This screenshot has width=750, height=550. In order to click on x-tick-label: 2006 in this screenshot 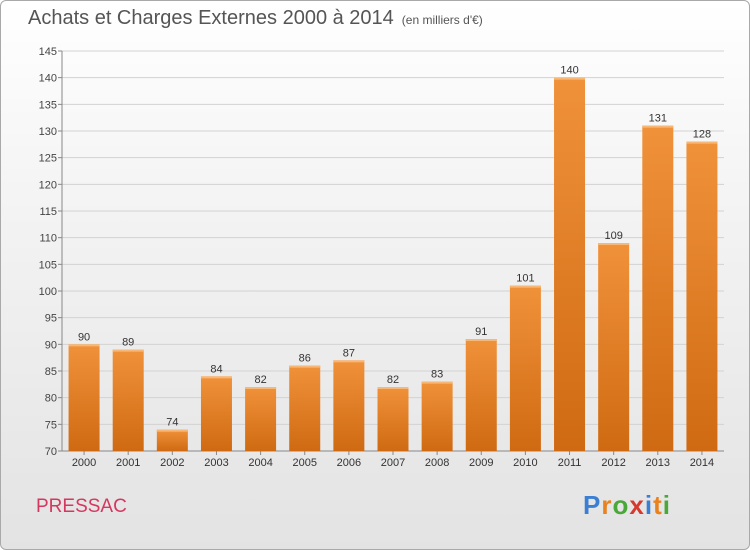, I will do `click(349, 463)`.